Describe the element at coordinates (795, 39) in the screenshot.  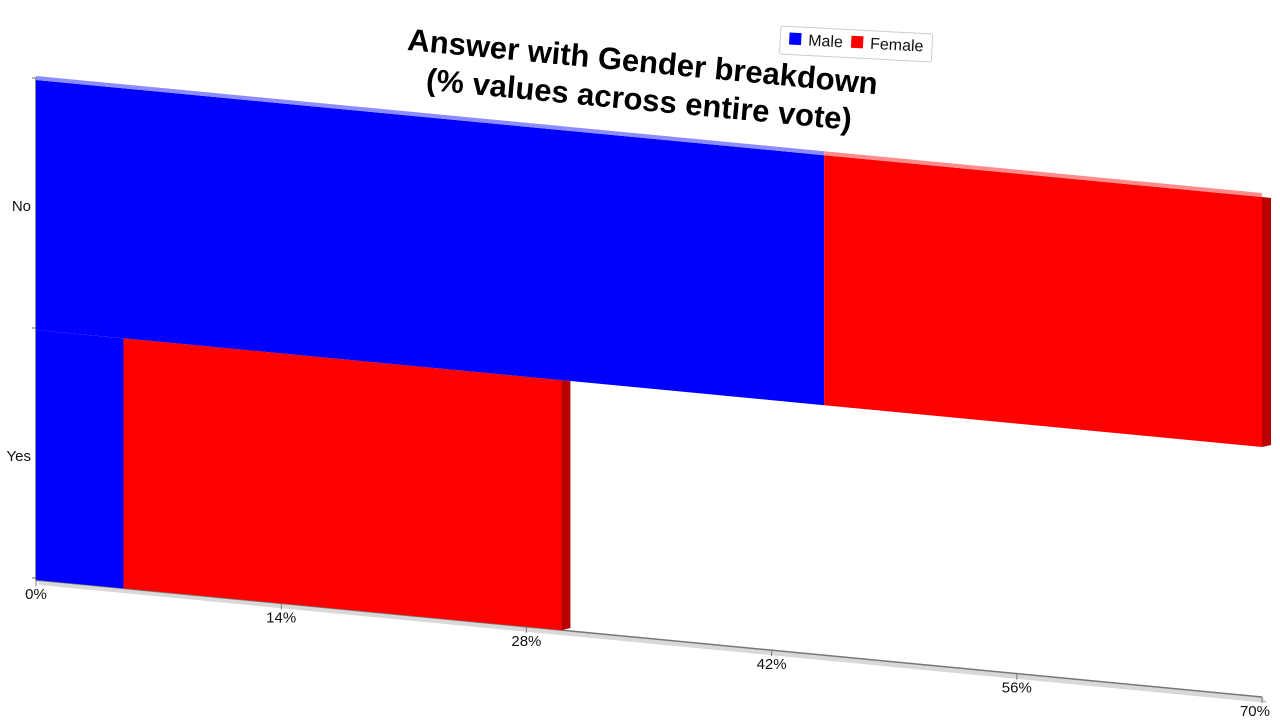
I see `legend-swatch-male` at that location.